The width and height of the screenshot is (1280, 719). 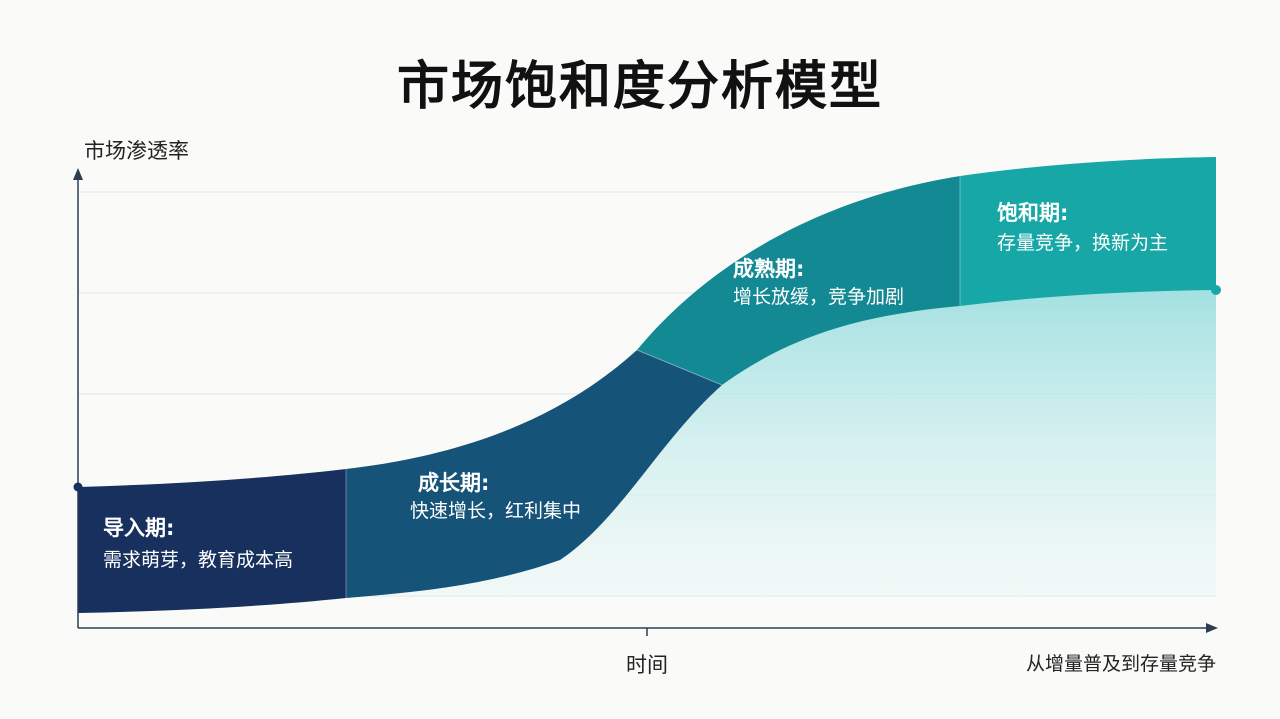 I want to click on stage-description: 增长放缓，竞争加剧, so click(x=818, y=297).